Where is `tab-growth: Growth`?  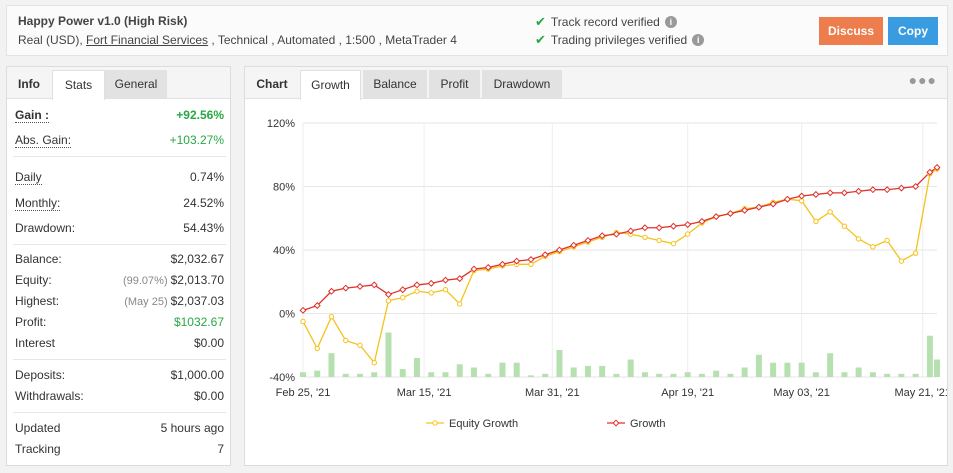
tab-growth: Growth is located at coordinates (330, 85).